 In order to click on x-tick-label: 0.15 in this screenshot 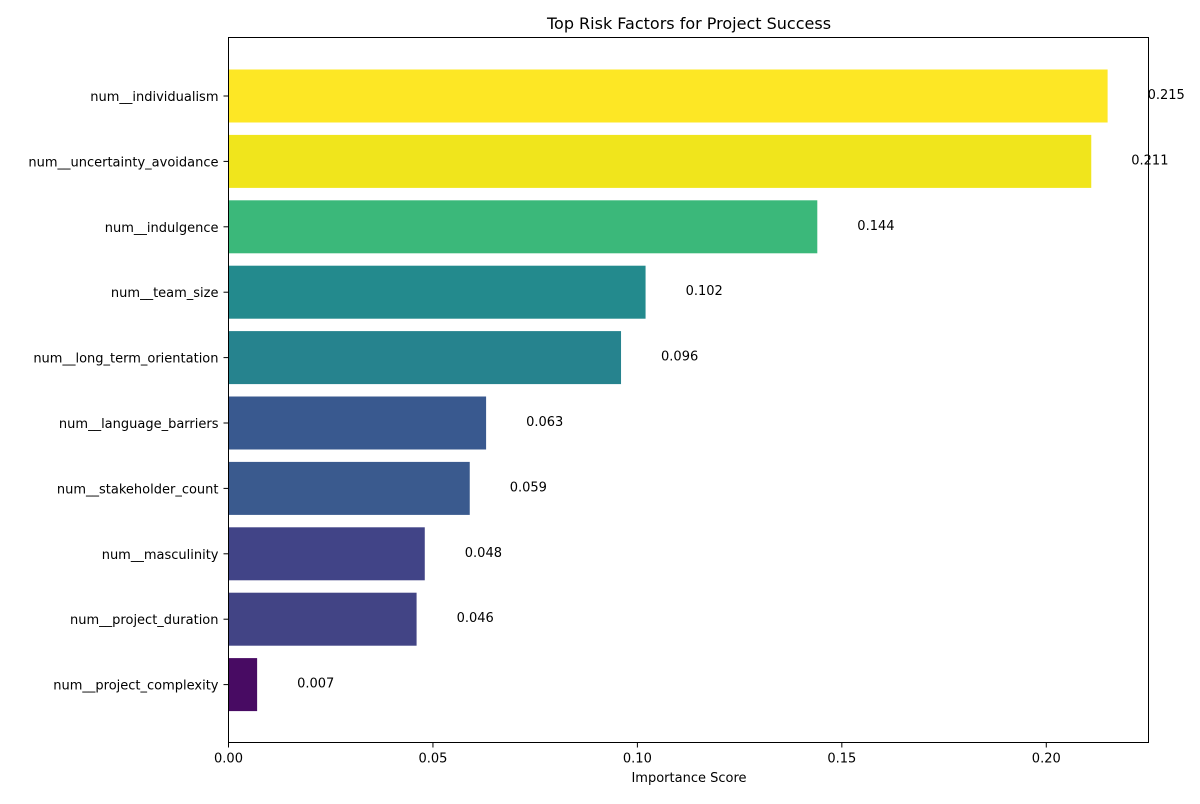, I will do `click(841, 759)`.